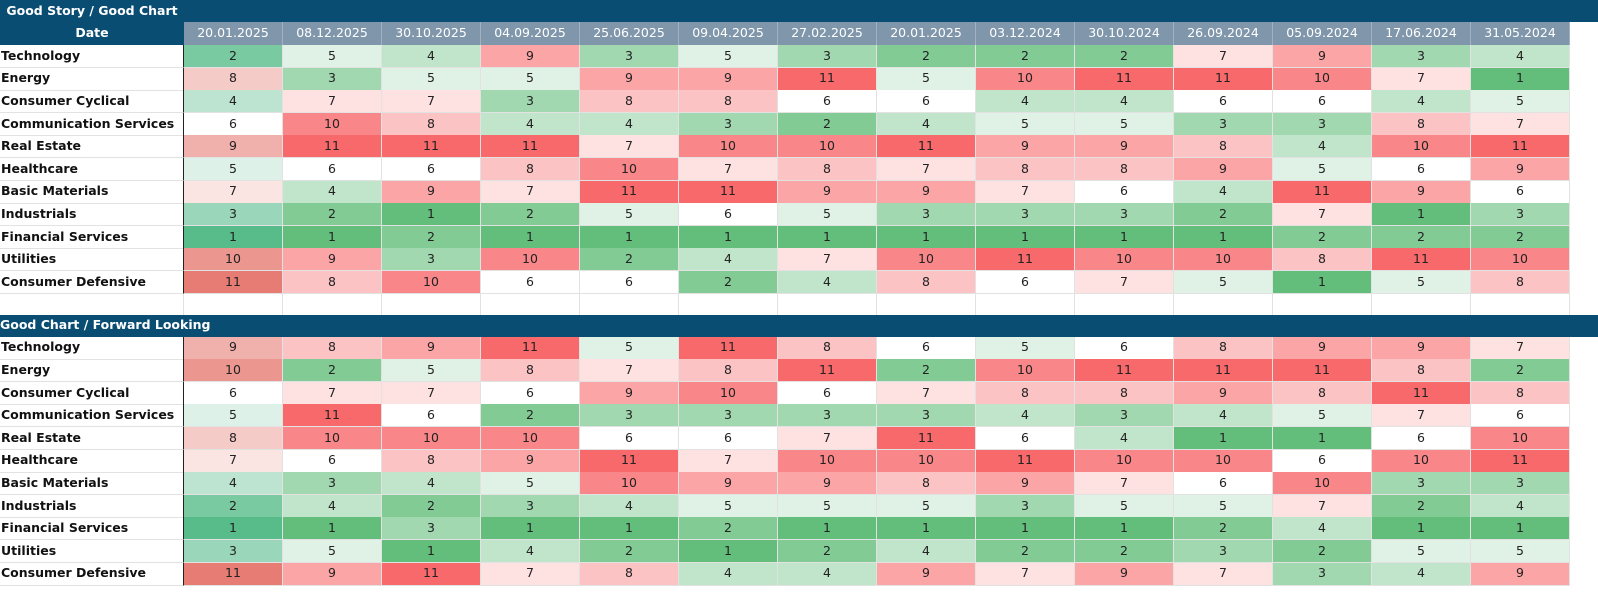 The height and width of the screenshot is (599, 1598). What do you see at coordinates (530, 33) in the screenshot?
I see `date-header: 04.09.2025` at bounding box center [530, 33].